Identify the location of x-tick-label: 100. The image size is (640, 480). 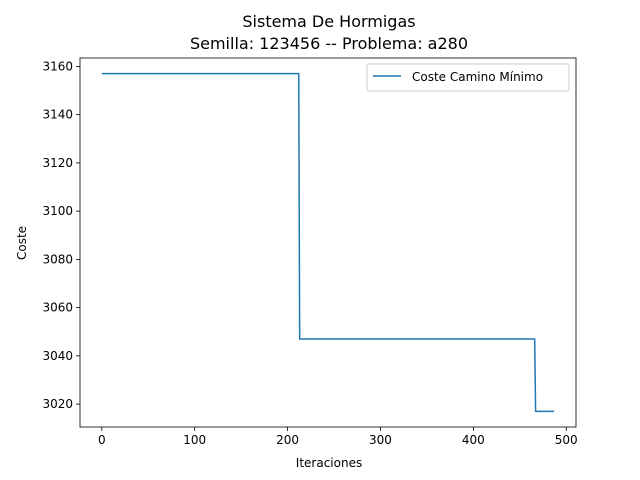
(194, 440).